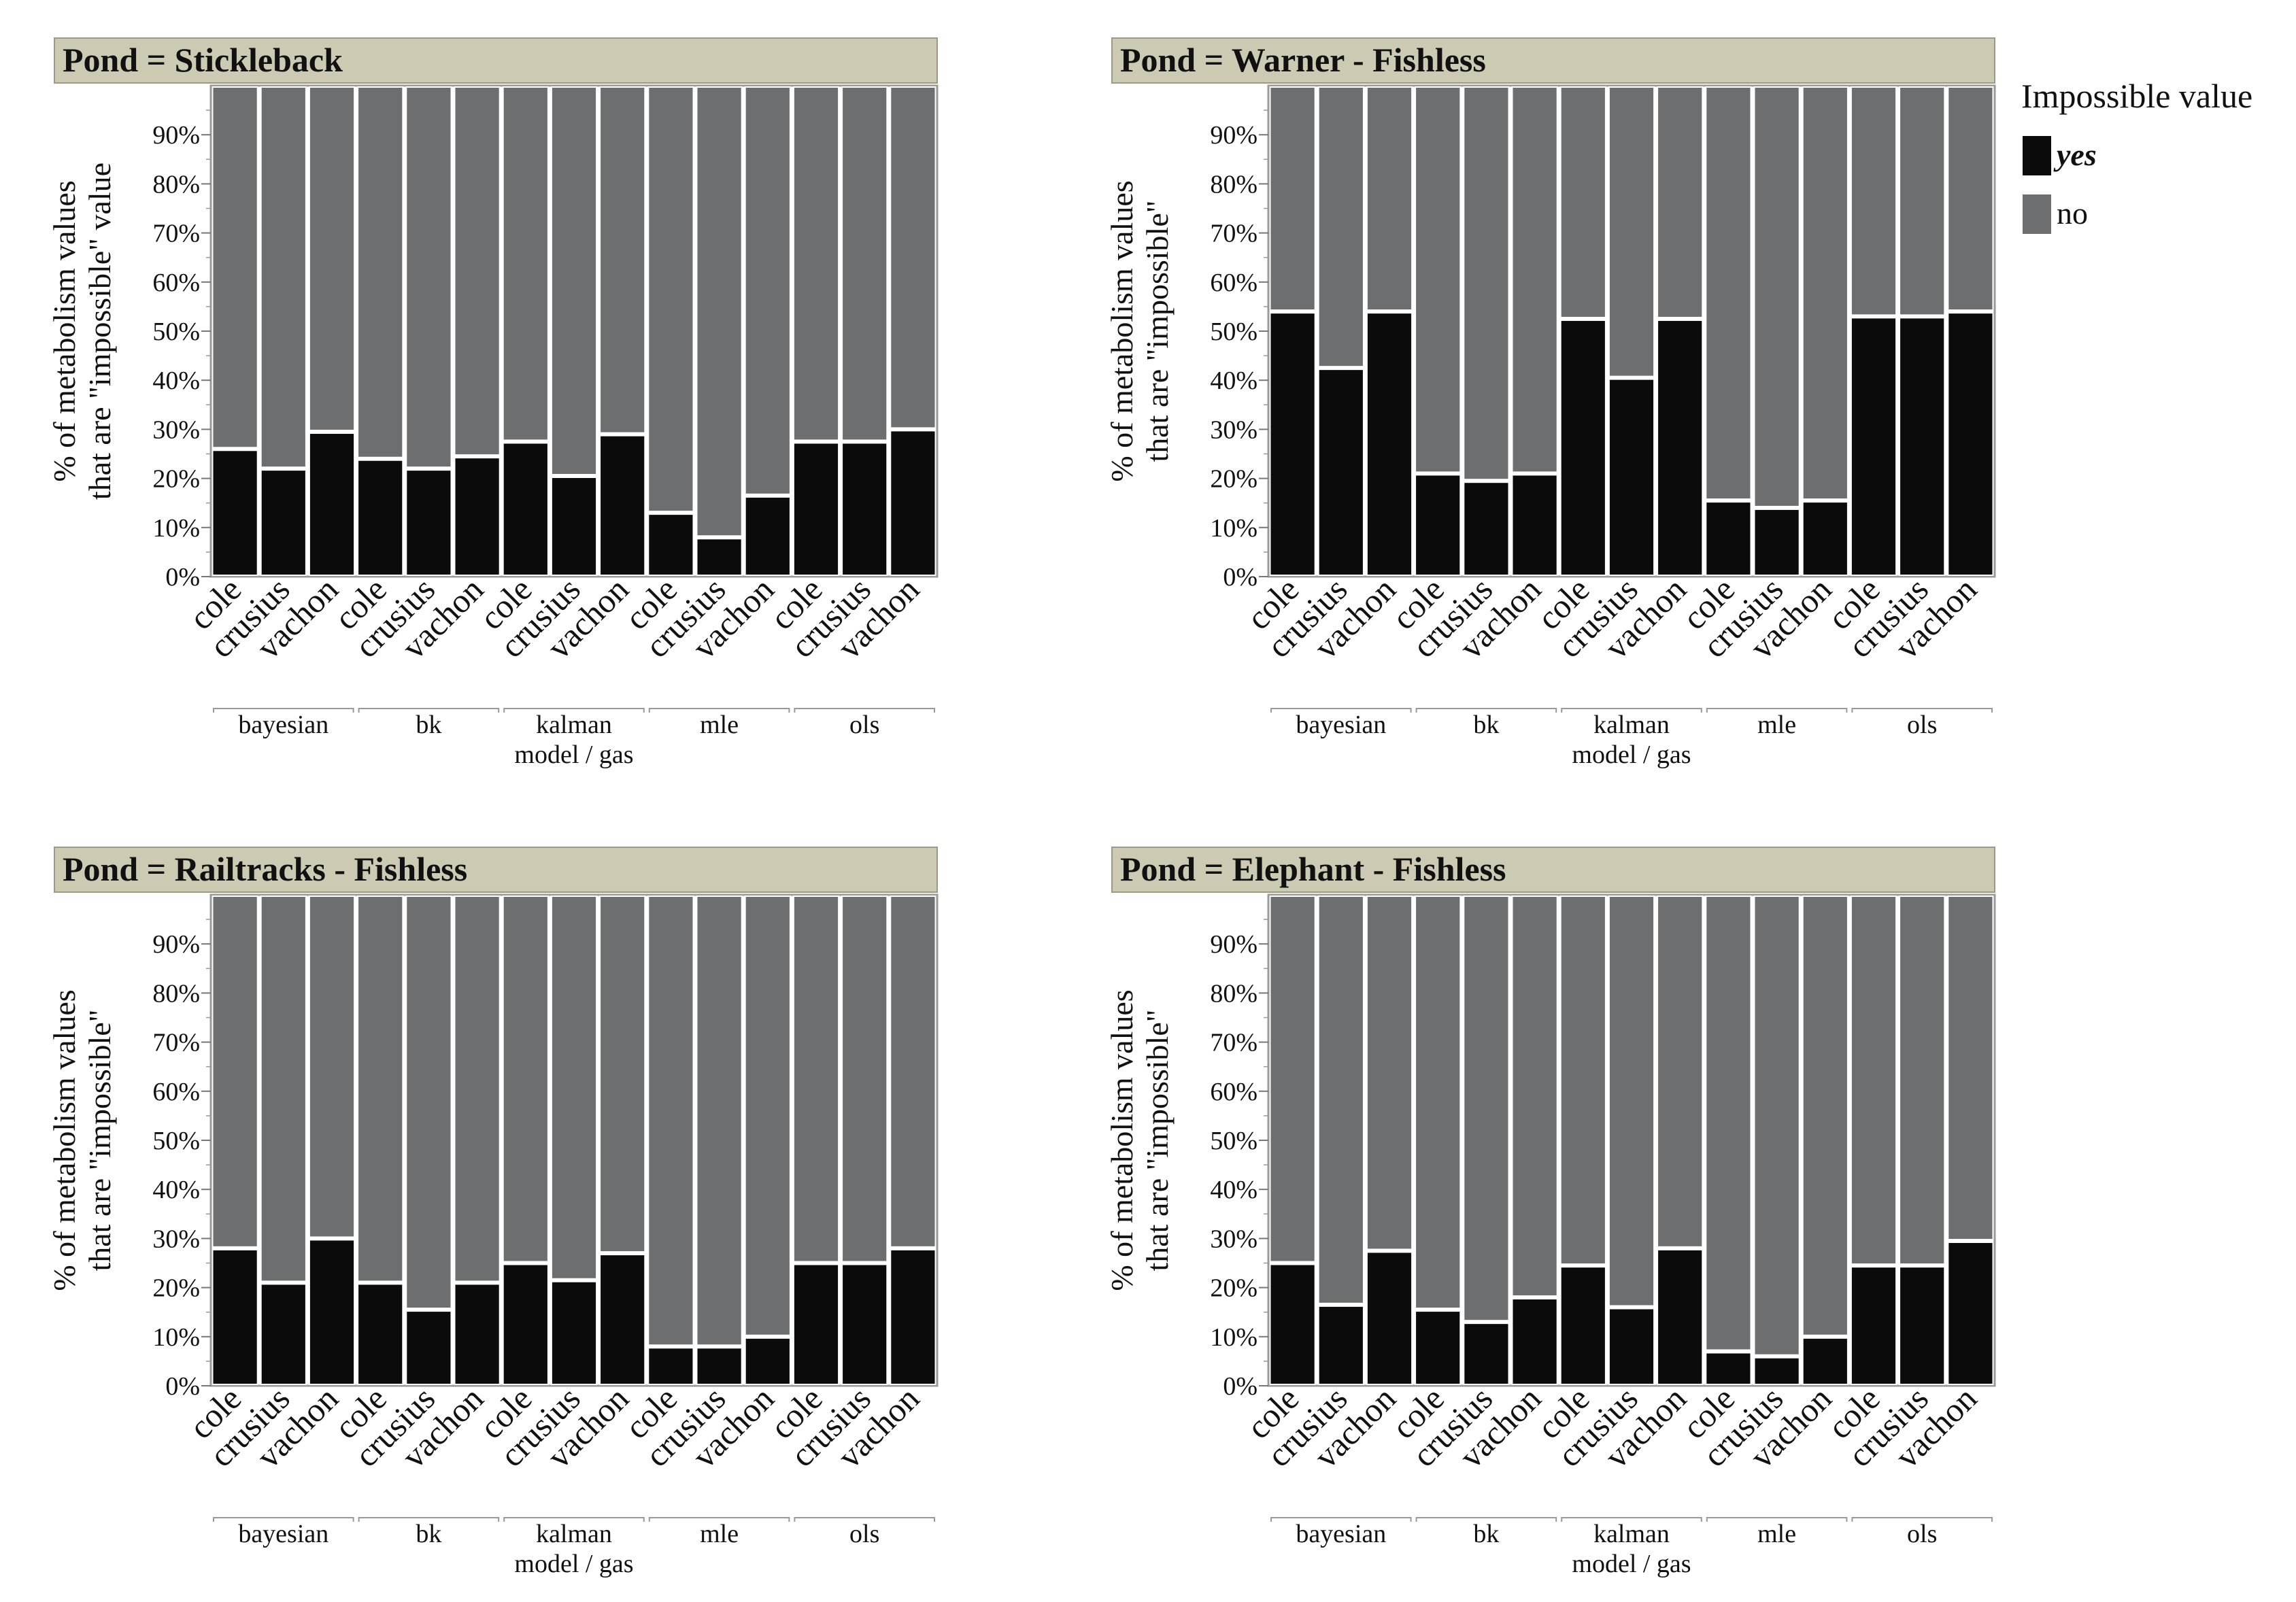  I want to click on y-axis-title-line: that are "impossible", so click(1157, 331).